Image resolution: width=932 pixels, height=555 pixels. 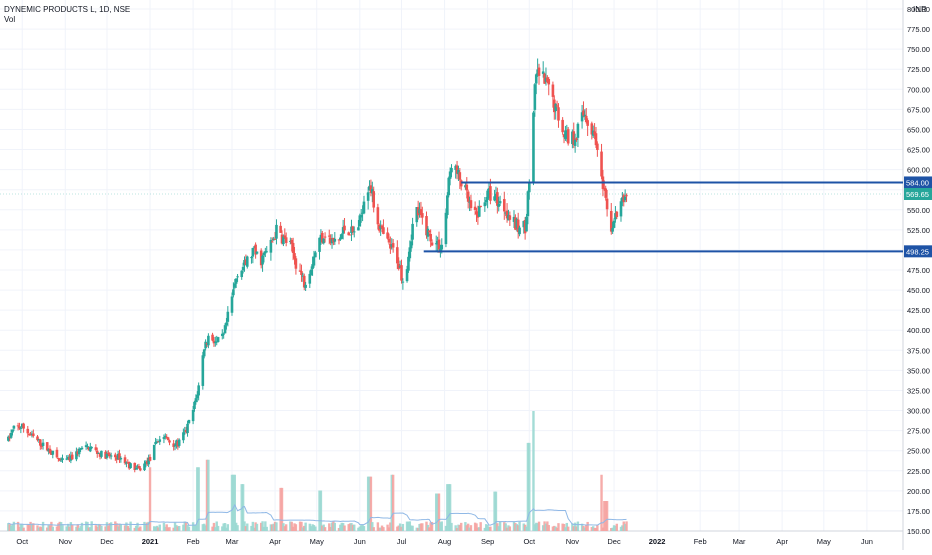 What do you see at coordinates (918, 431) in the screenshot?
I see `price-tick-label: 275.00` at bounding box center [918, 431].